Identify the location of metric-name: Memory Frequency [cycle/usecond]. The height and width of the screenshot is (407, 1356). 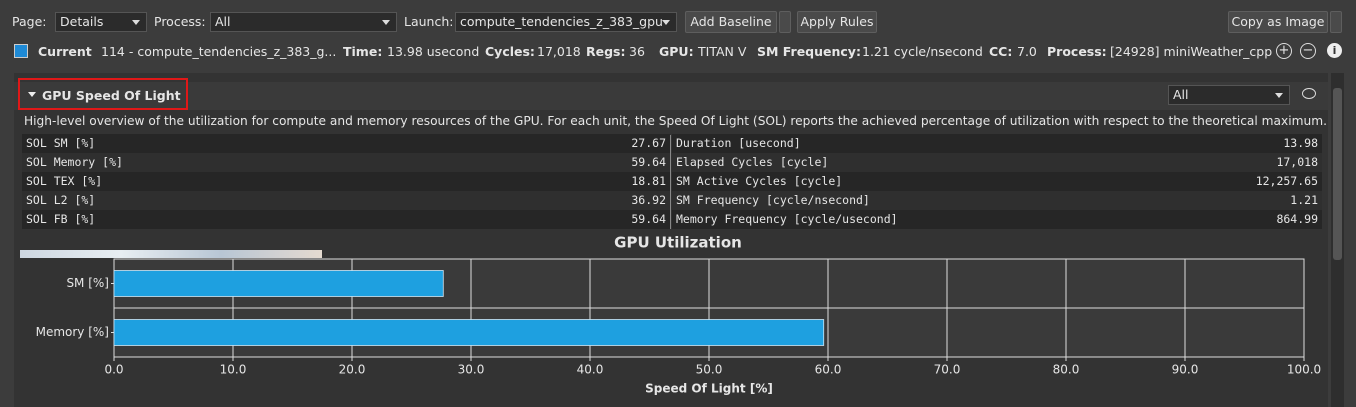
(787, 219).